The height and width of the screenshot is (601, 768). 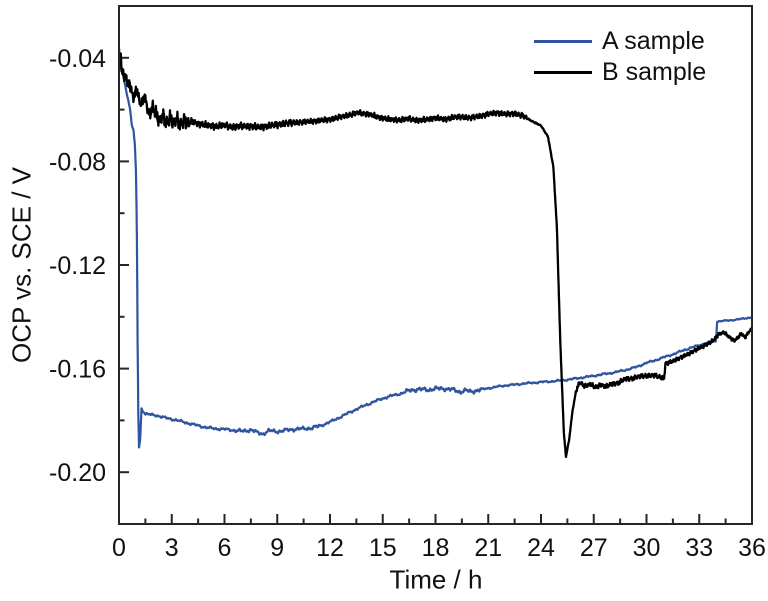 I want to click on x-tick-label: 36, so click(x=752, y=548).